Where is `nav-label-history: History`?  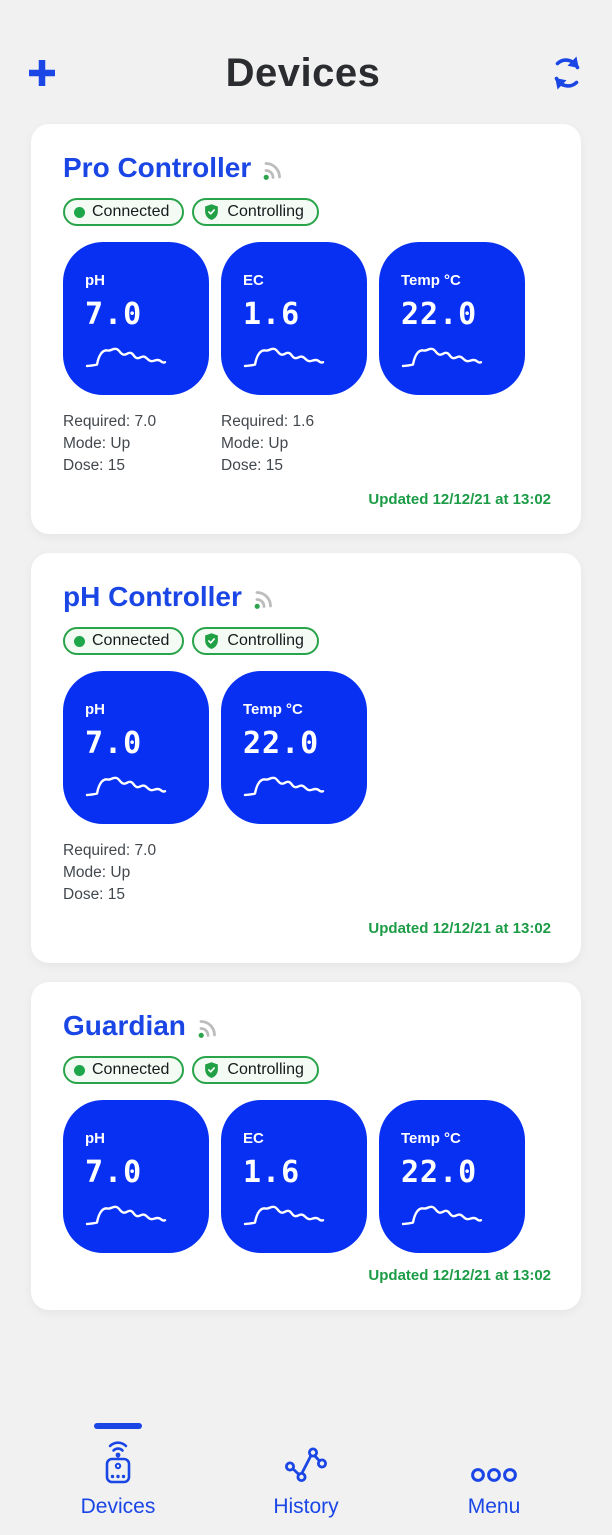 nav-label-history: History is located at coordinates (306, 1506).